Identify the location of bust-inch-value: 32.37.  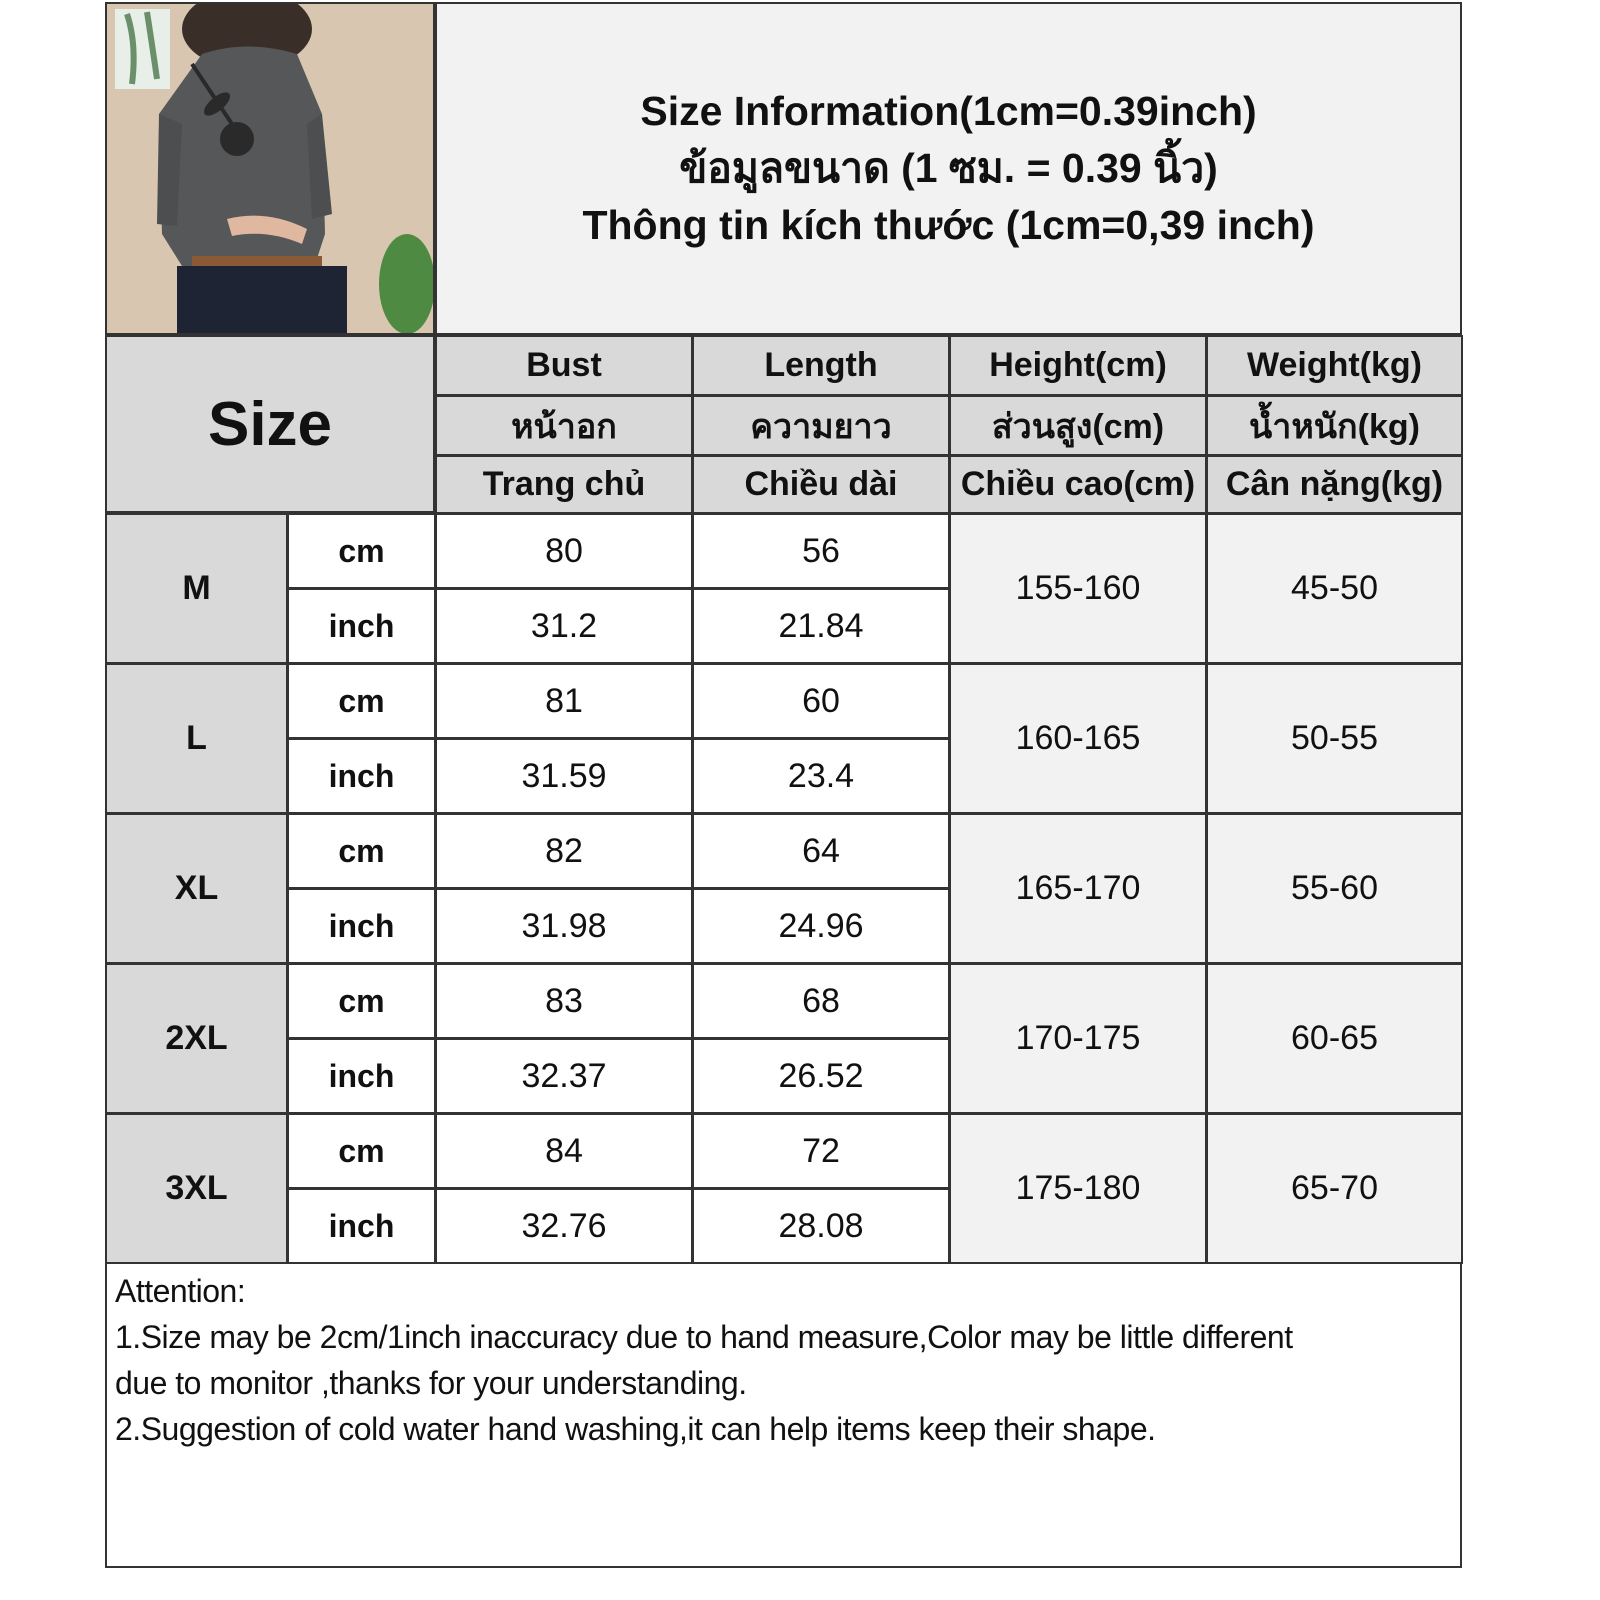
(564, 1076).